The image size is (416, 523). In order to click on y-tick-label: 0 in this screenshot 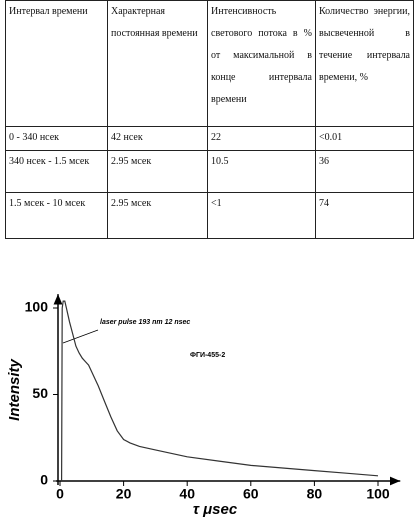, I will do `click(44, 480)`.